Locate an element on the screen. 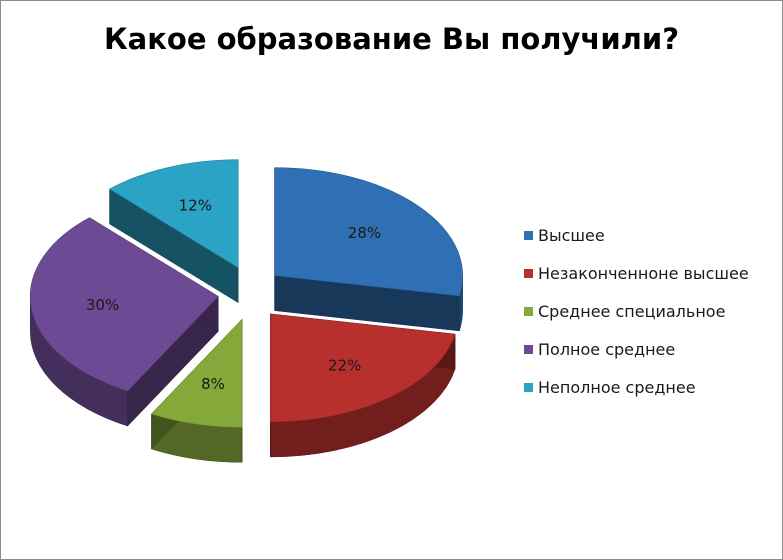 Image resolution: width=783 pixels, height=560 pixels. legend-label: Незаконченноне высшее is located at coordinates (643, 273).